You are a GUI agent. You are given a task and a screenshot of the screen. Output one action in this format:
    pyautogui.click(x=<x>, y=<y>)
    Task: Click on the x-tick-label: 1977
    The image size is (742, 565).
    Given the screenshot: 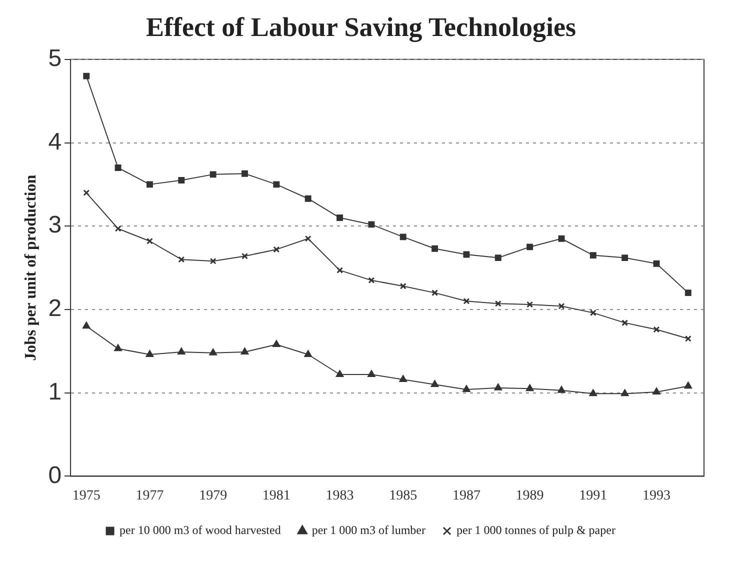 What is the action you would take?
    pyautogui.click(x=150, y=496)
    